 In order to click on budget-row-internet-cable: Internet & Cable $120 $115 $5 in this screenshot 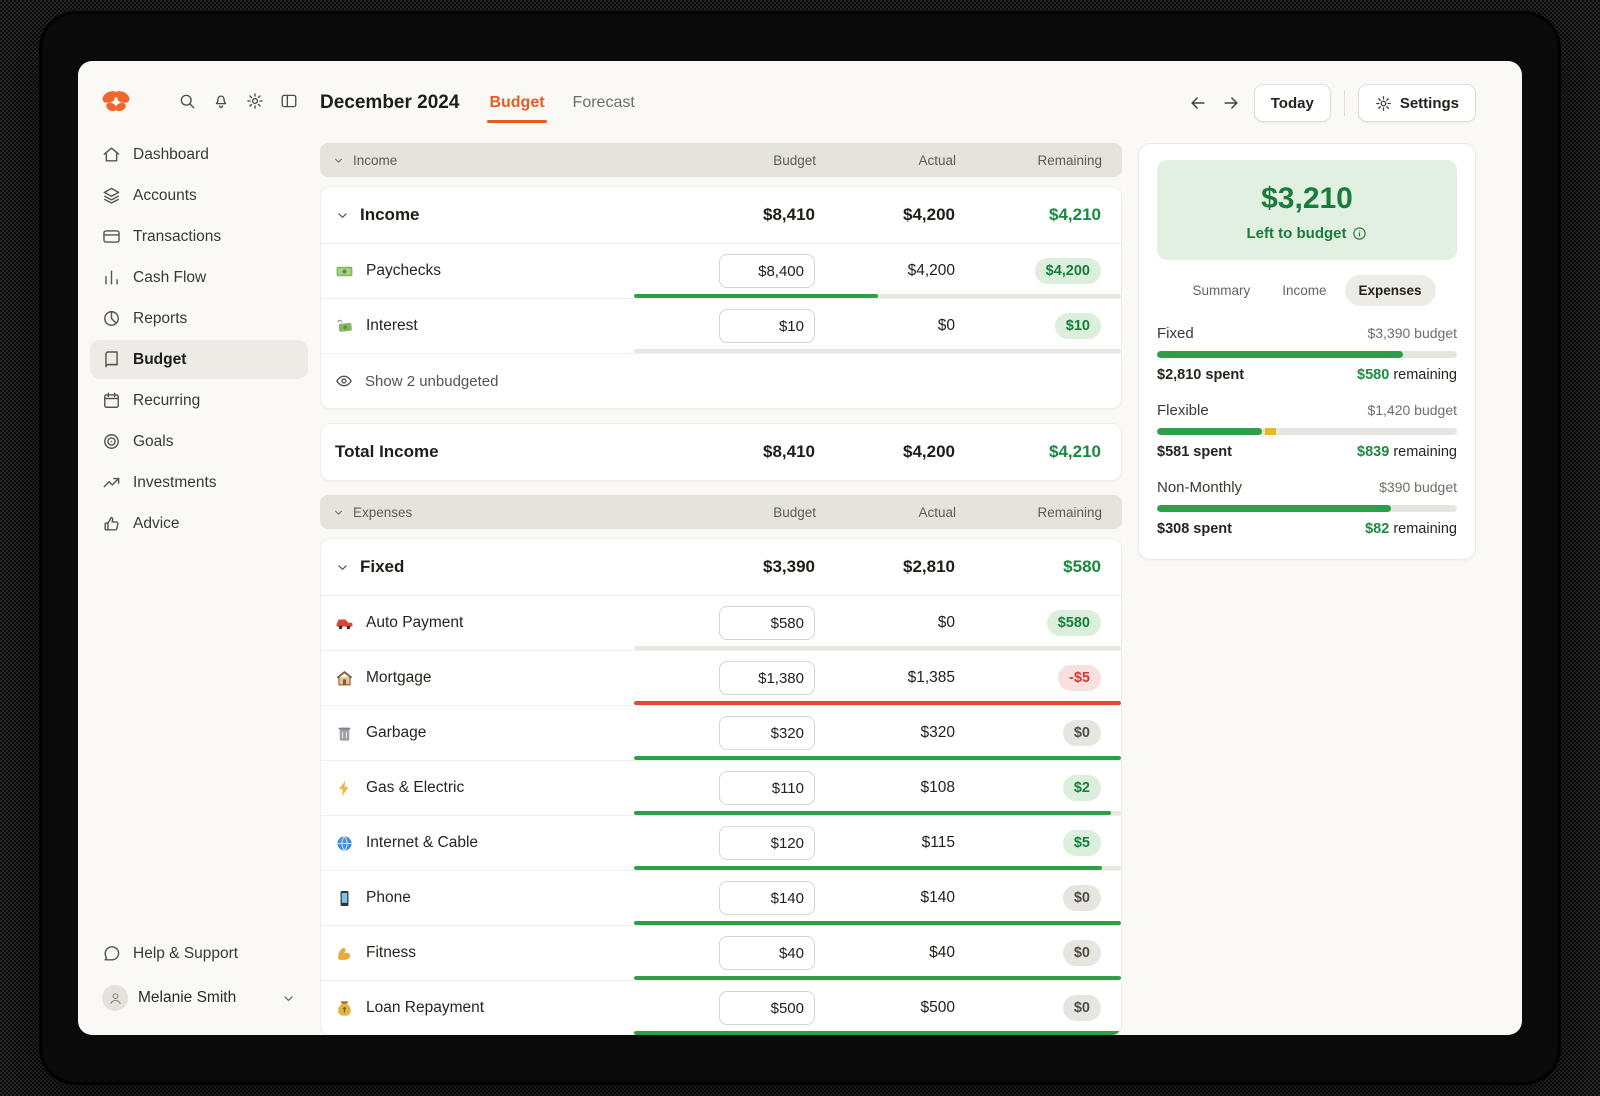, I will do `click(721, 842)`.